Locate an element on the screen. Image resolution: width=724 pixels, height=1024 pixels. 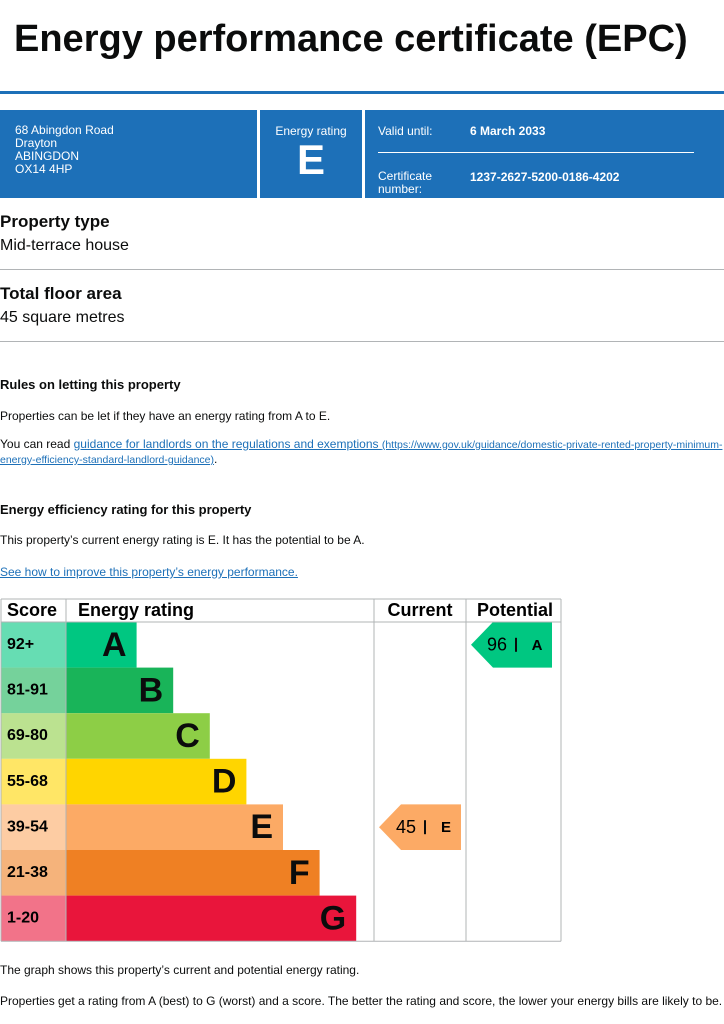
certificate-number: 1237-2627-5200-0186-4202 is located at coordinates (545, 177).